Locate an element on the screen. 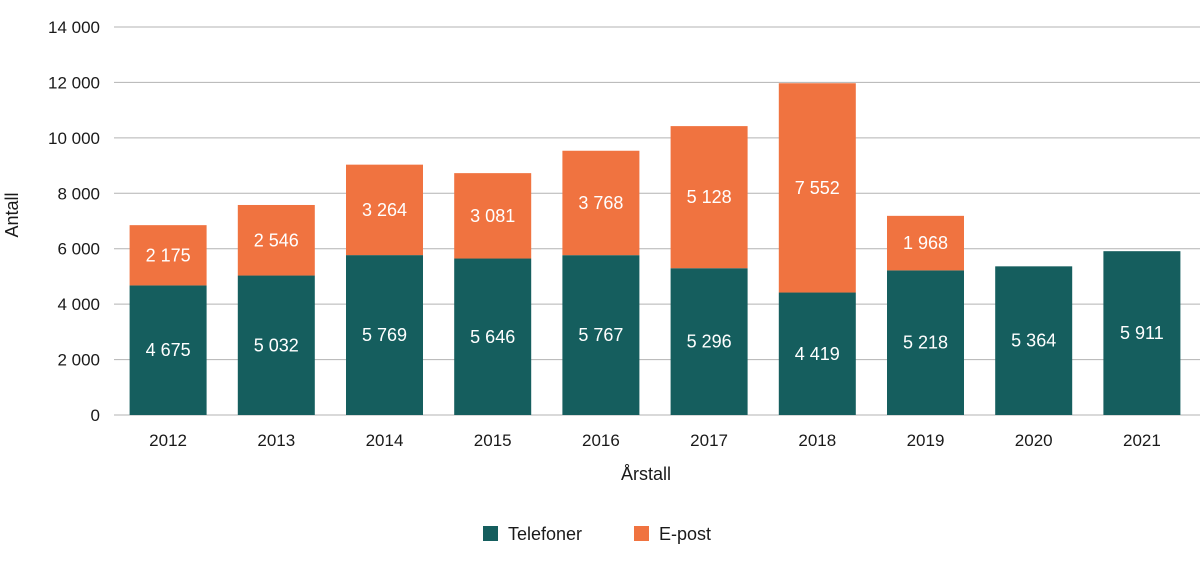 The width and height of the screenshot is (1200, 562). bar-telefoner-2013 is located at coordinates (276, 345).